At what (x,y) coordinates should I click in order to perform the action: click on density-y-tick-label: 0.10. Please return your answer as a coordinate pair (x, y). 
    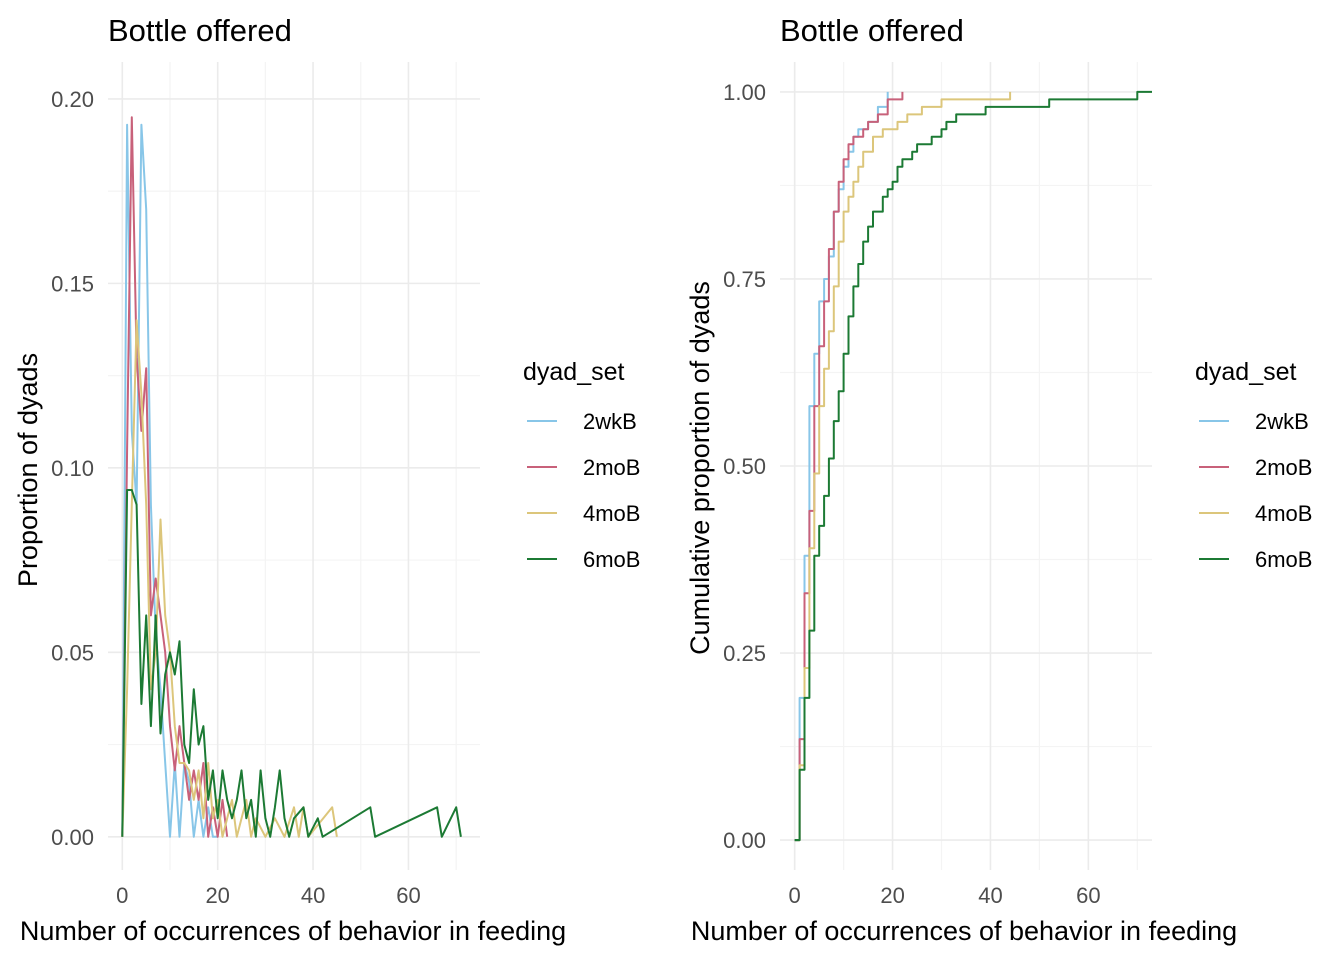
    Looking at the image, I should click on (72, 468).